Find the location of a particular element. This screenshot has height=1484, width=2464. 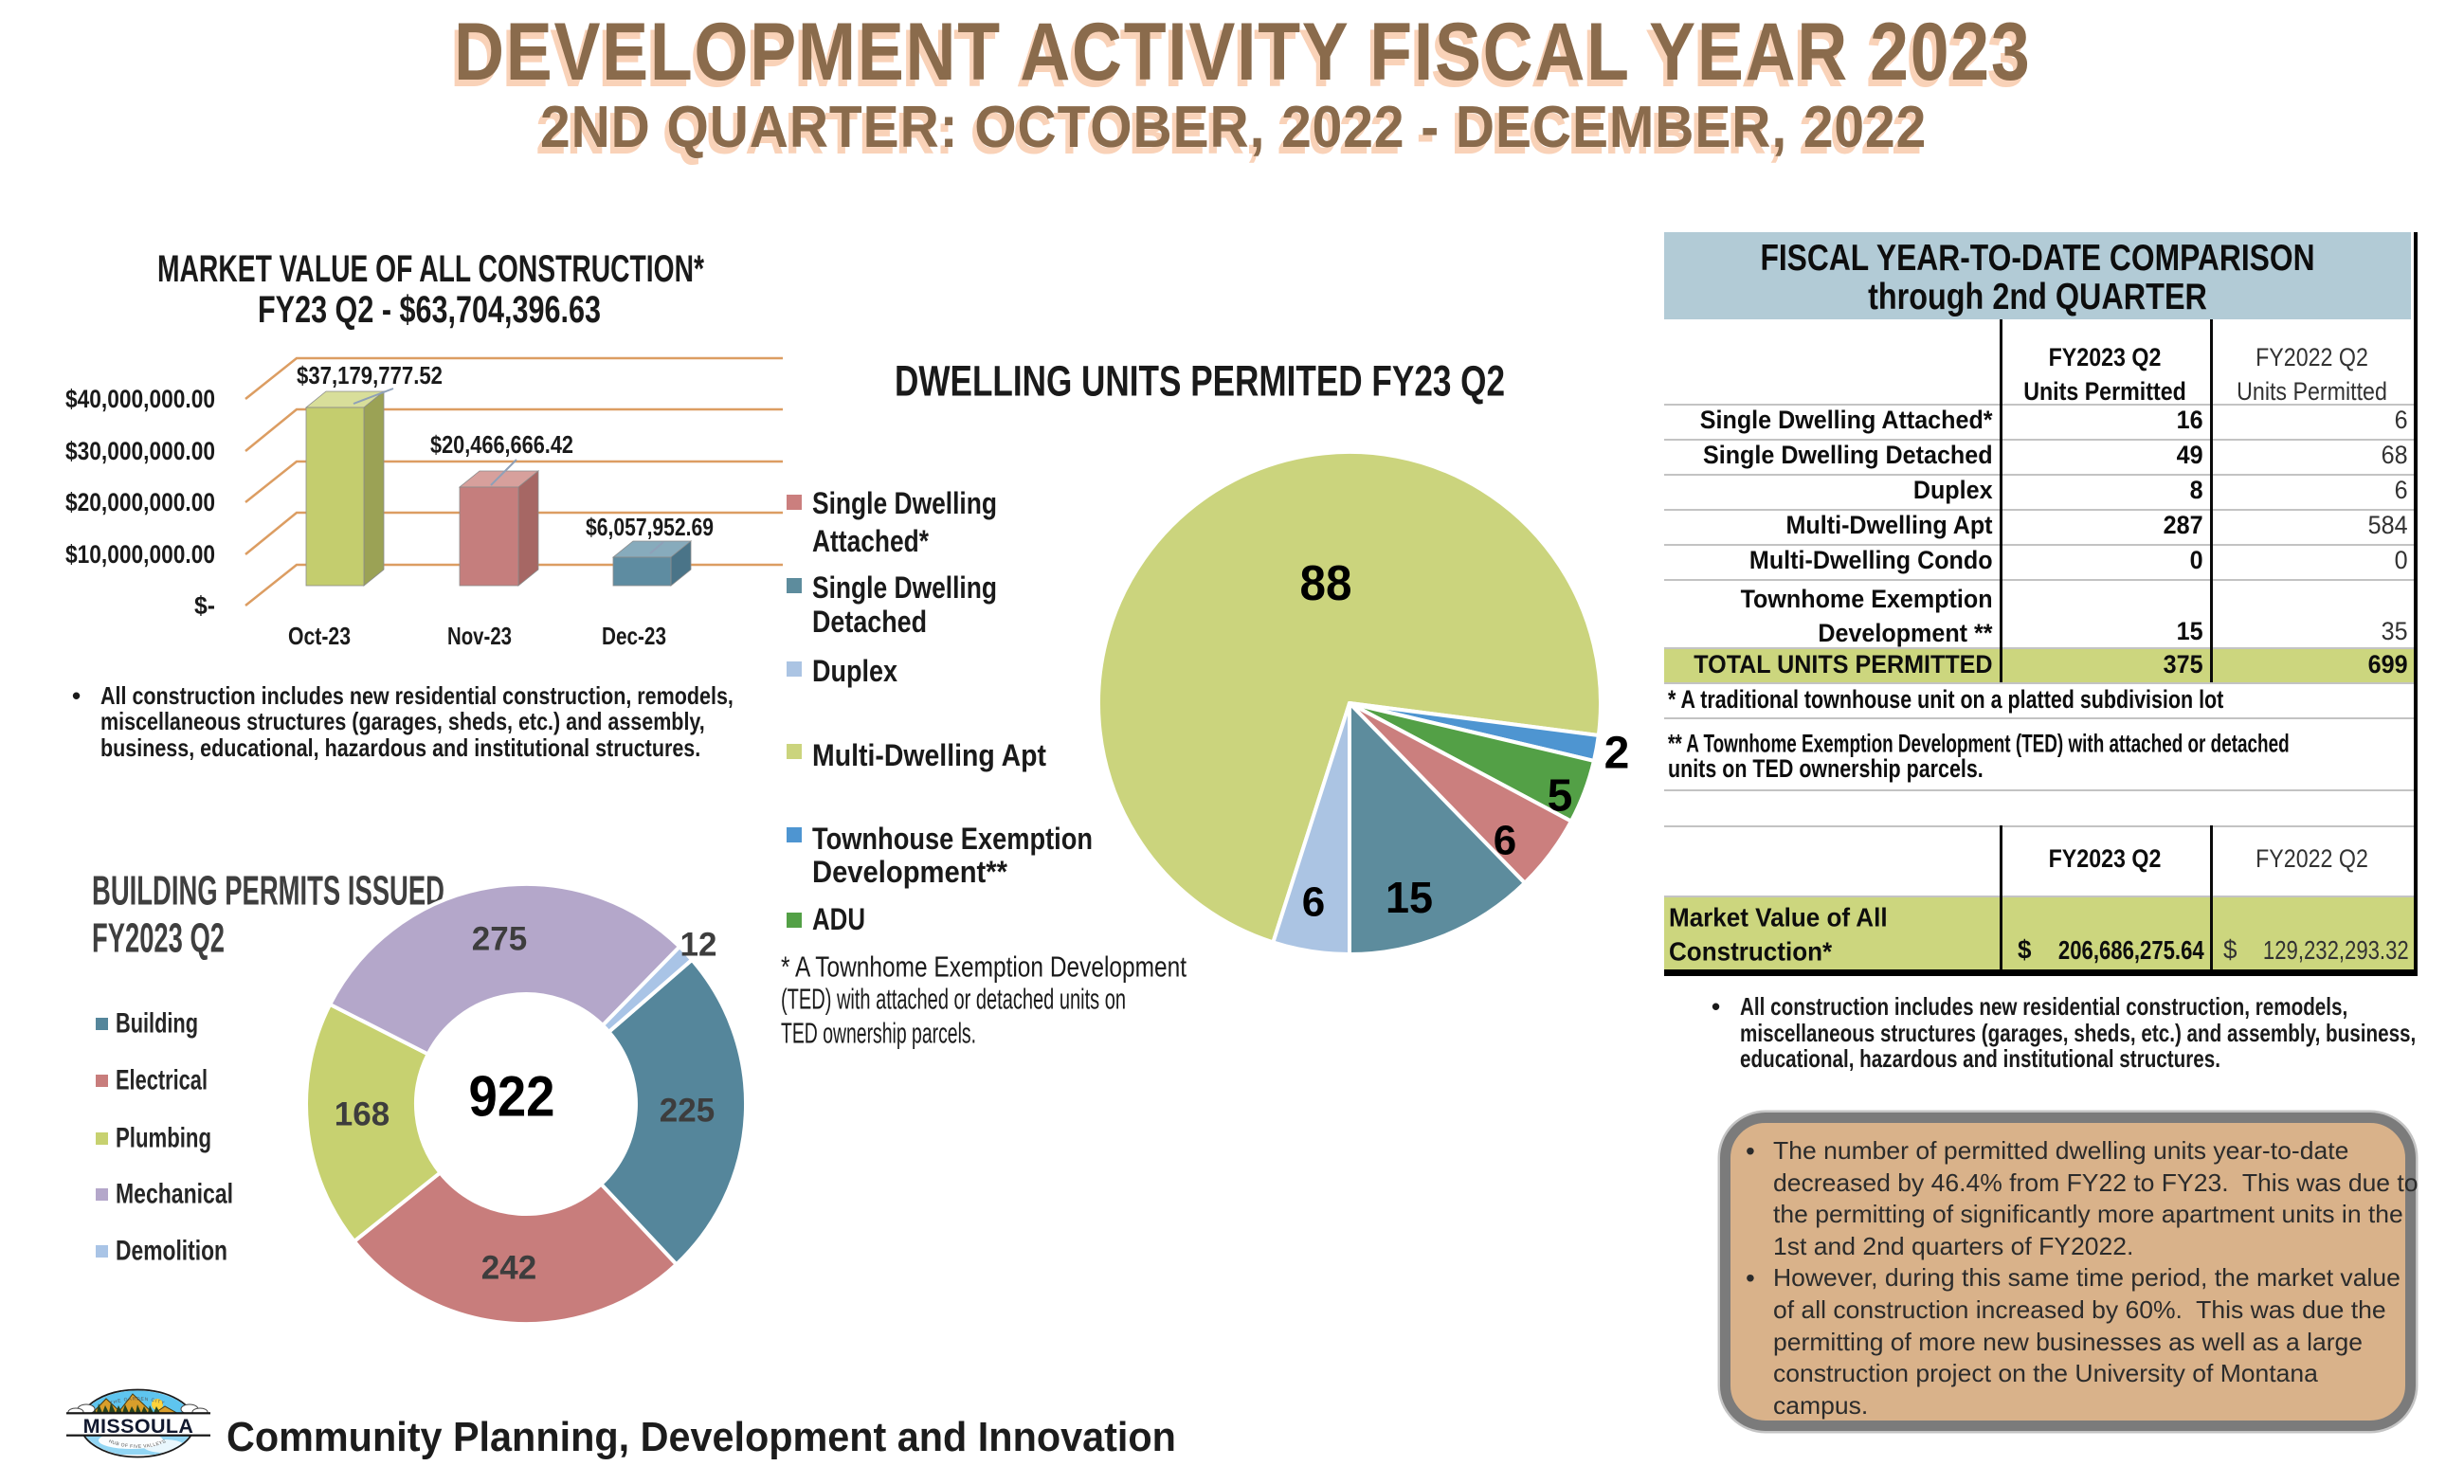

svg-text: Detached is located at coordinates (870, 622).